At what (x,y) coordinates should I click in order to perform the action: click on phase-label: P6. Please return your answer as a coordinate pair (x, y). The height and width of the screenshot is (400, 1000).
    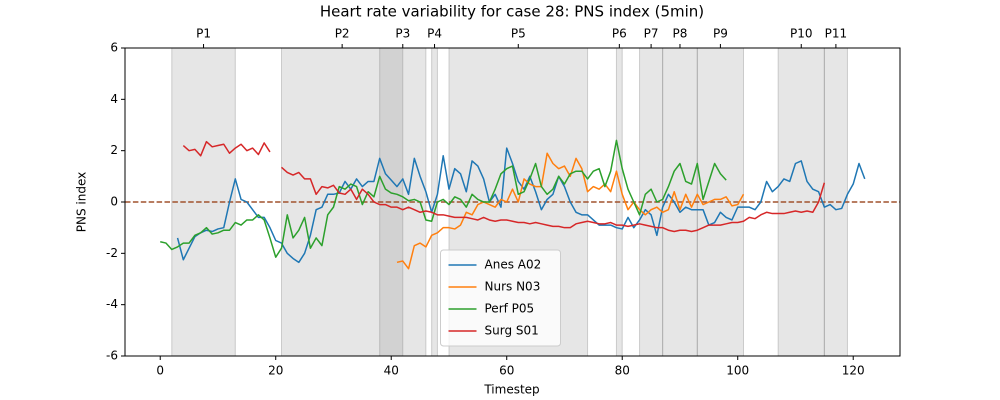
    Looking at the image, I should click on (619, 34).